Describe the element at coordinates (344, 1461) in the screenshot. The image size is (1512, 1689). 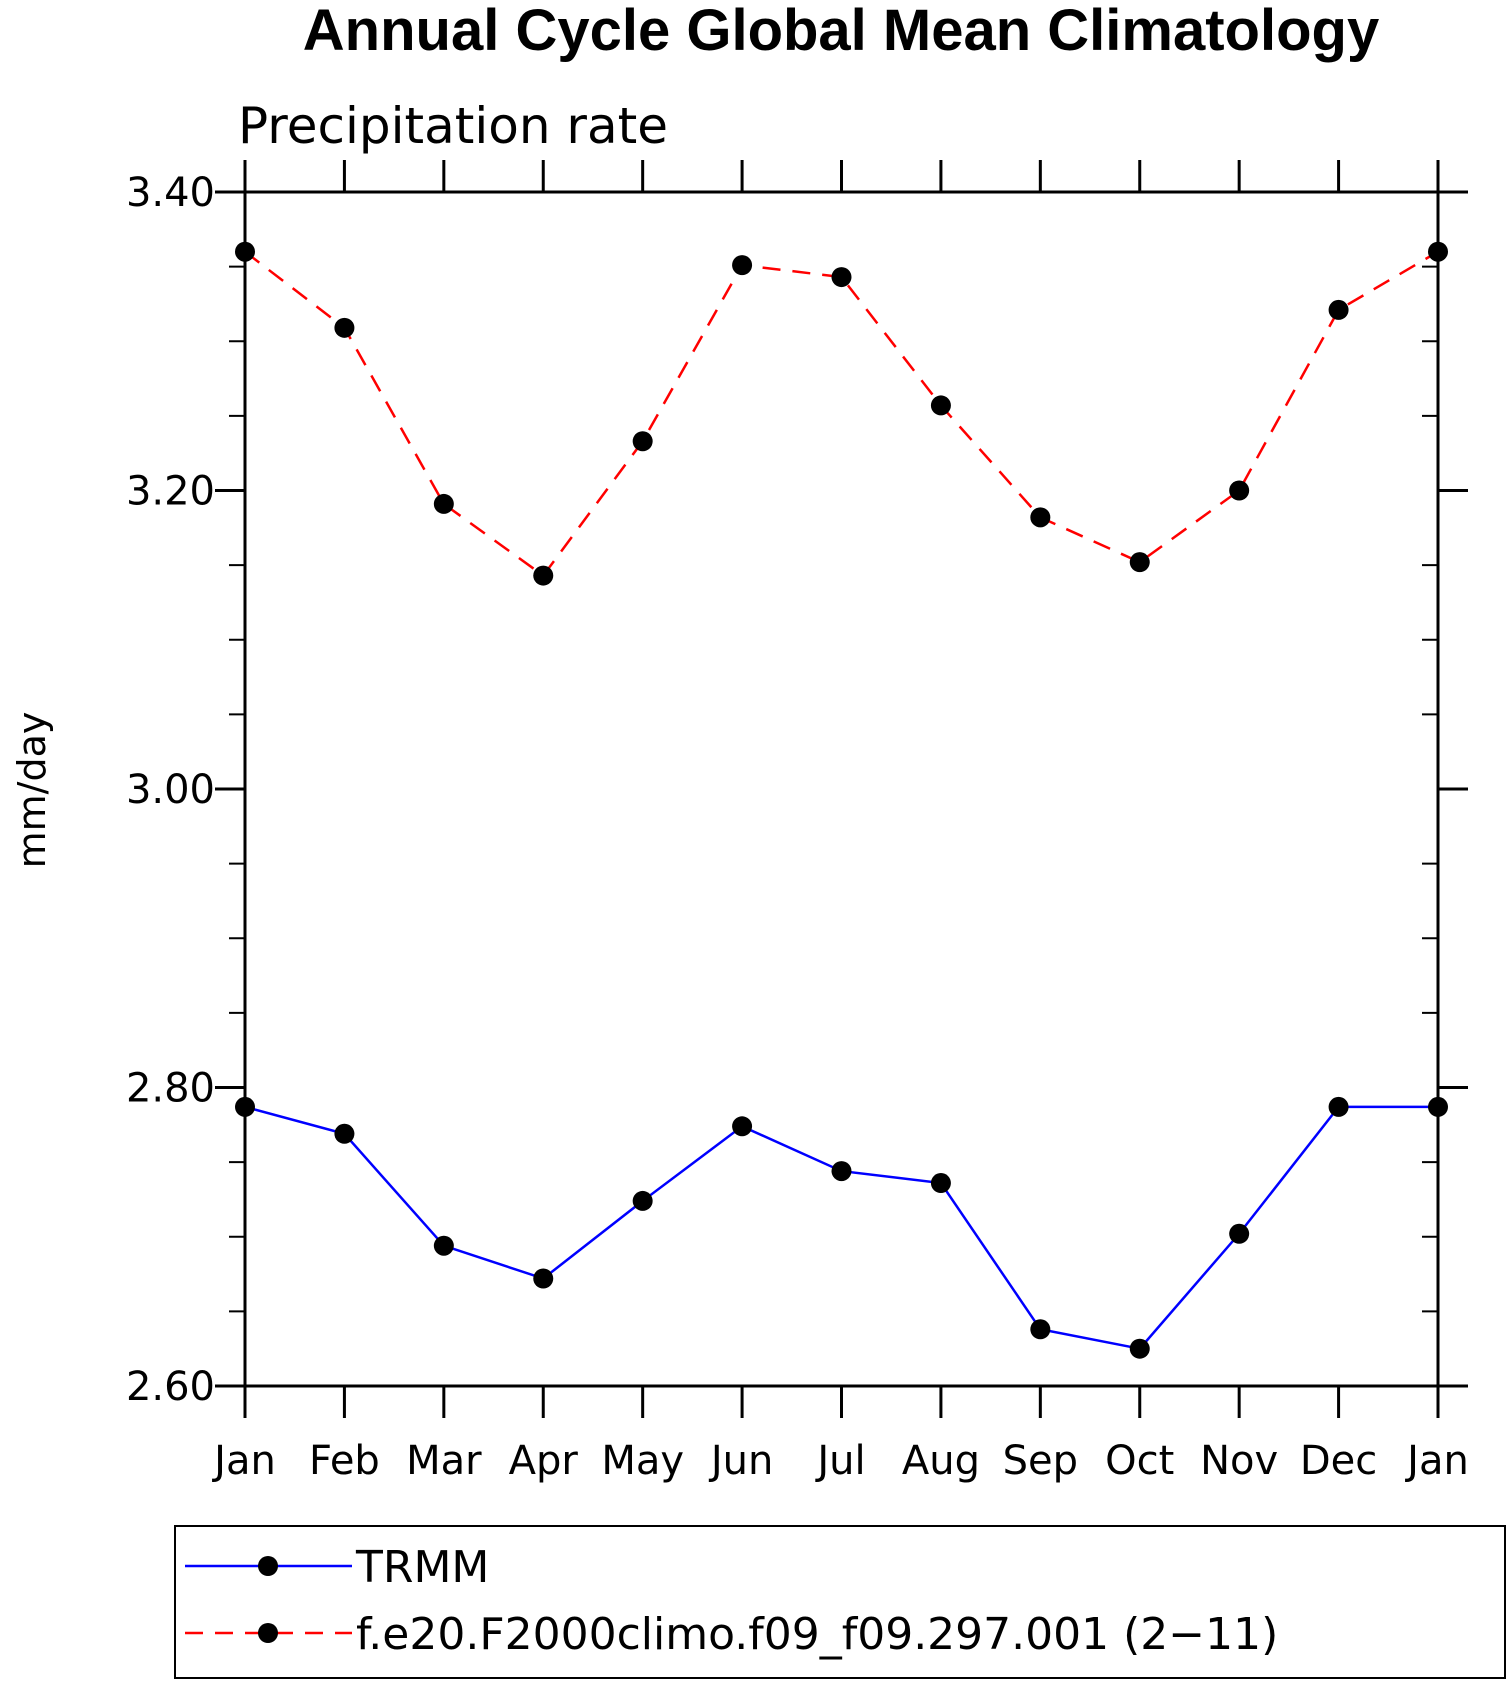
I see `x-tick-label: Feb` at that location.